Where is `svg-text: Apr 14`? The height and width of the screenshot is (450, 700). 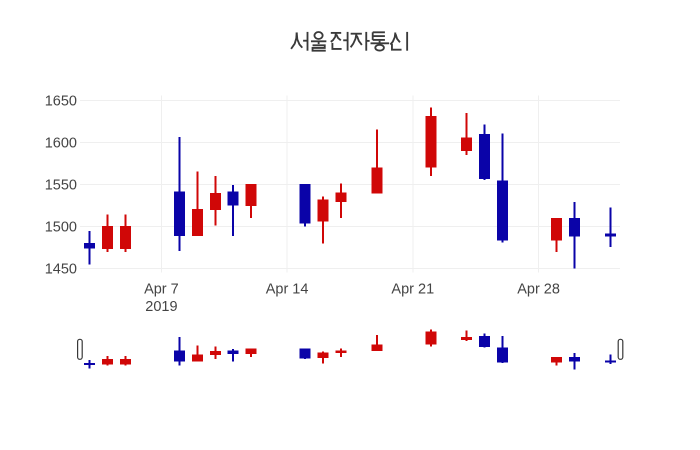 svg-text: Apr 14 is located at coordinates (287, 290).